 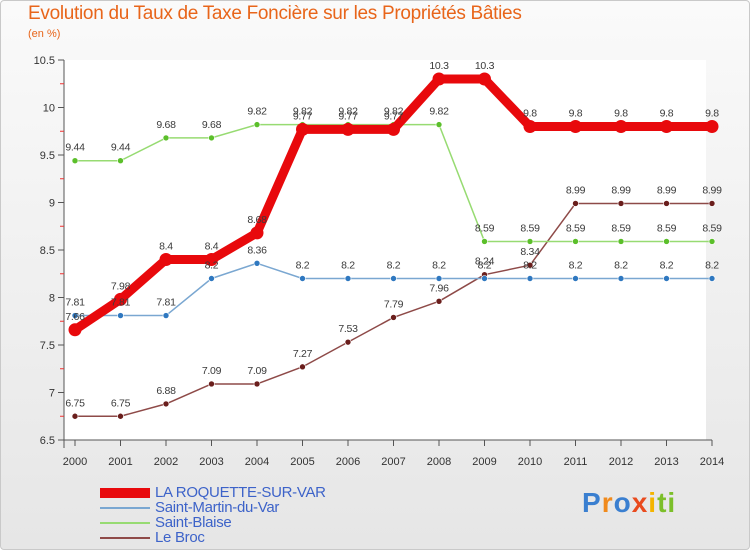 I want to click on data-label: 7.98, so click(x=121, y=286).